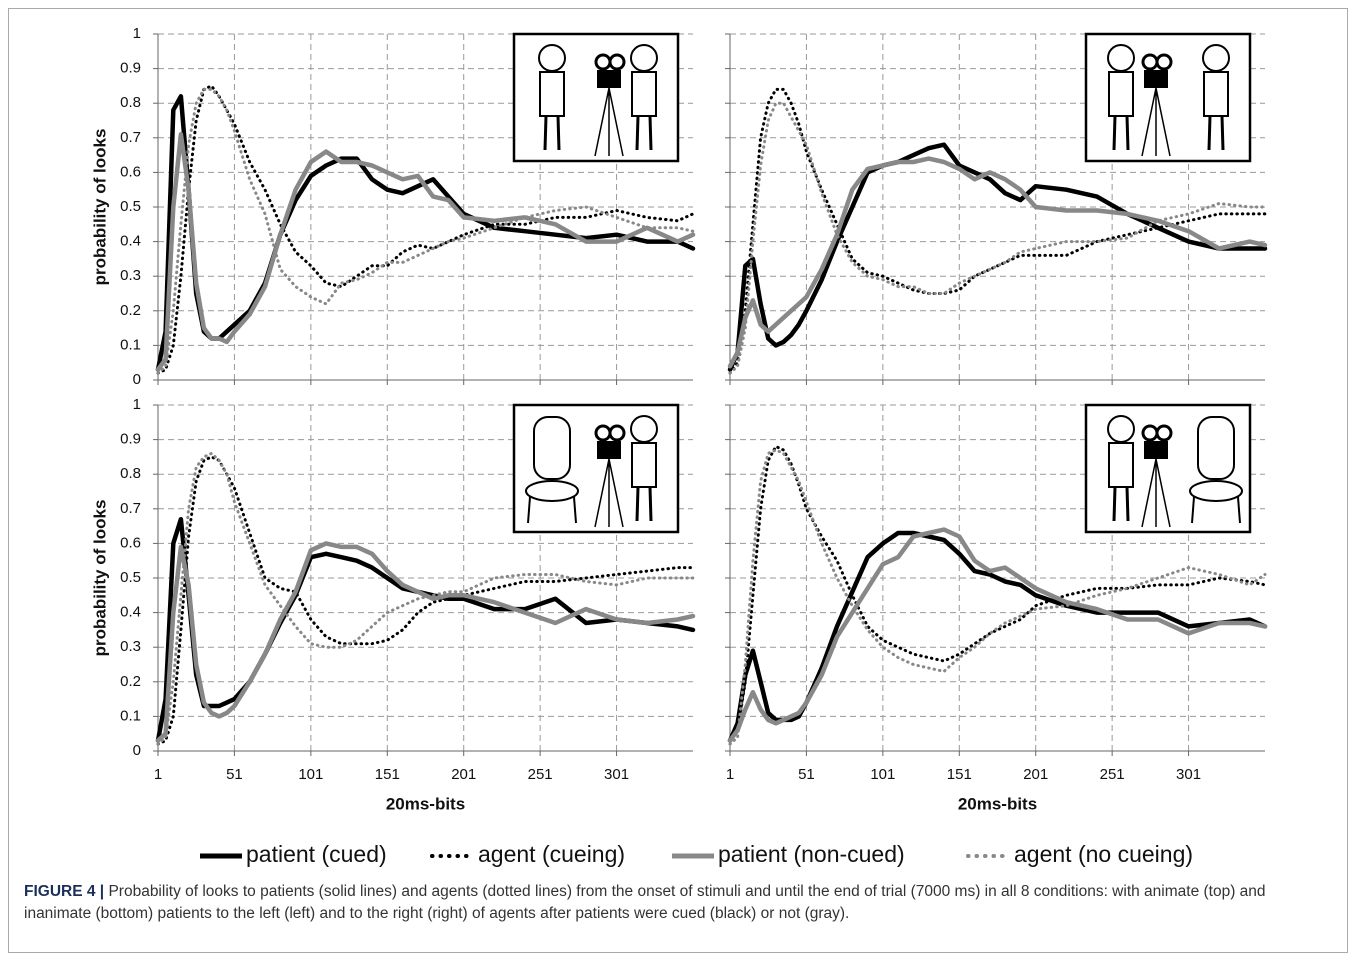  I want to click on legend-label: patient (non-cued), so click(811, 854).